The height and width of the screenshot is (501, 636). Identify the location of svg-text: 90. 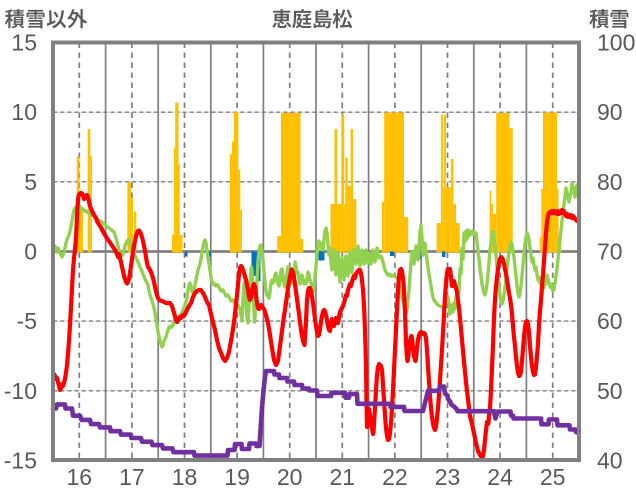
(610, 112).